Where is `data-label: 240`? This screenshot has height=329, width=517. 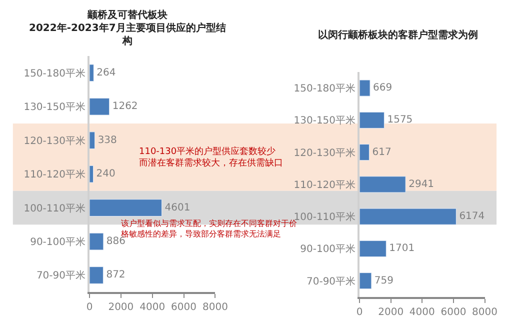
data-label: 240 is located at coordinates (106, 174).